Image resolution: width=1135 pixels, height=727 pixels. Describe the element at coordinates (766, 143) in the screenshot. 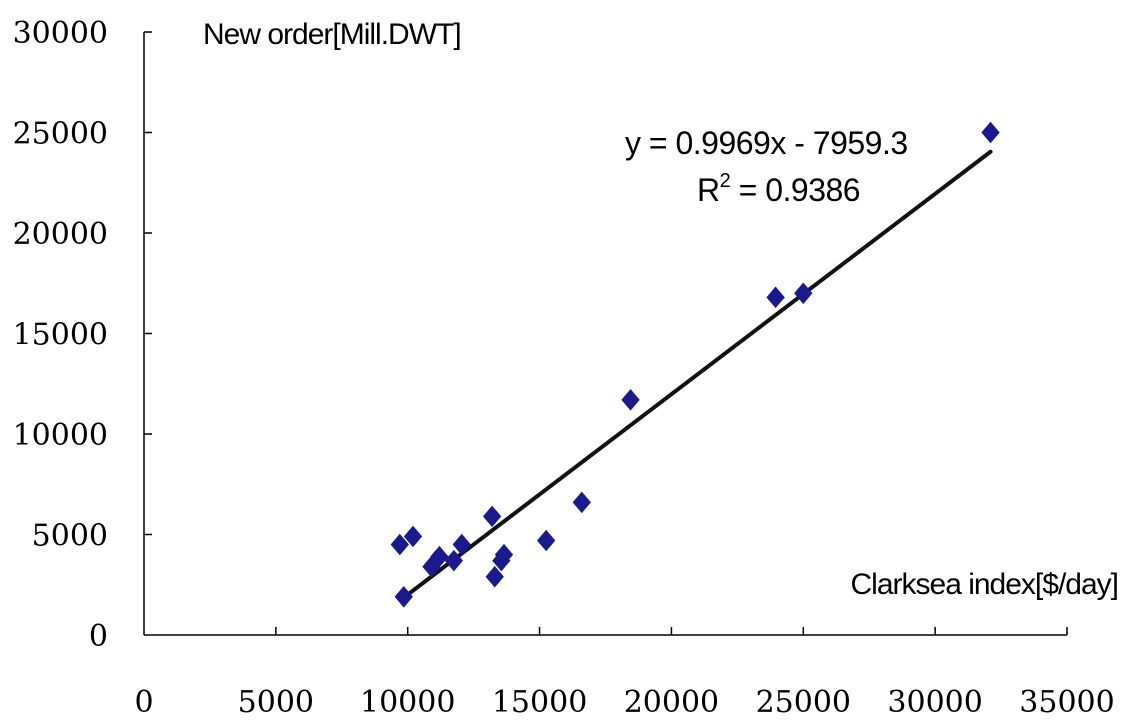

I see `trendline-equation: y = 0.9969x - 7959.3` at that location.